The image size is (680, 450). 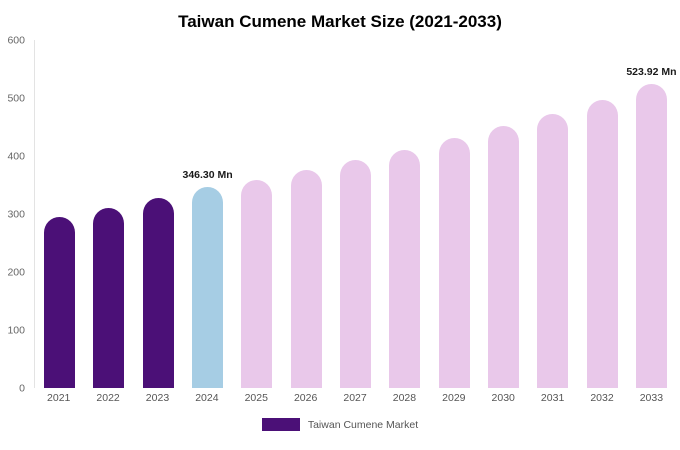 I want to click on bar-2032, so click(x=602, y=243).